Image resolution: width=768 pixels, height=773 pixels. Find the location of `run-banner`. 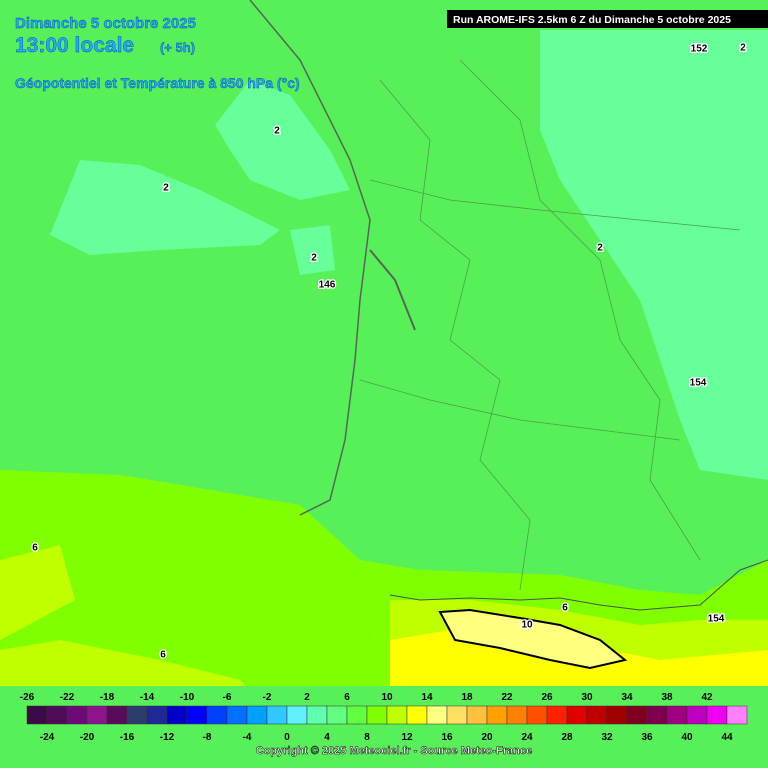

run-banner is located at coordinates (607, 19).